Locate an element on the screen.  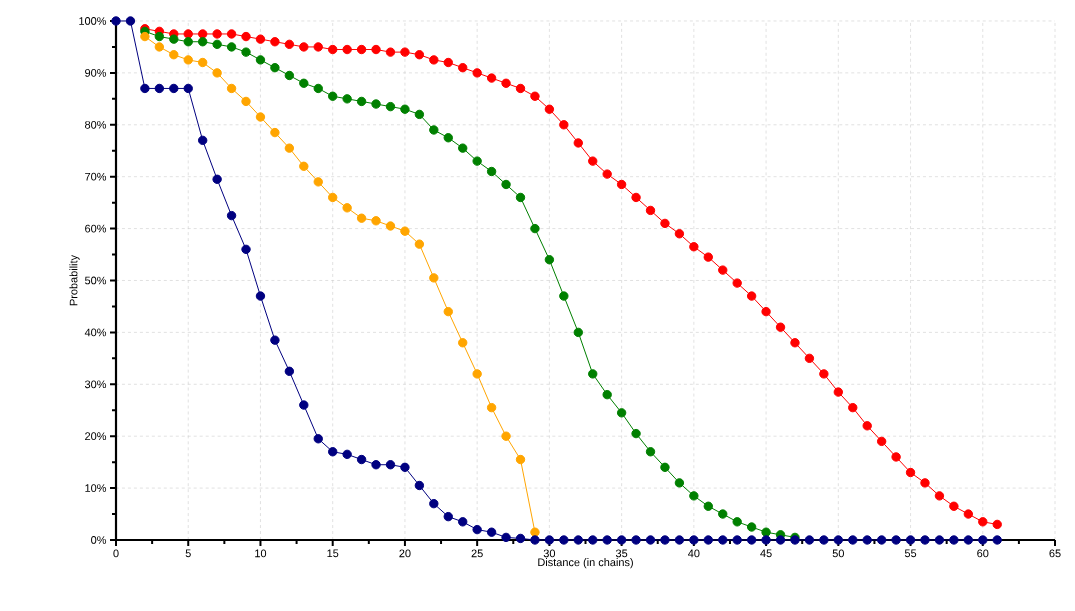
x-tick-label: 20 is located at coordinates (405, 553).